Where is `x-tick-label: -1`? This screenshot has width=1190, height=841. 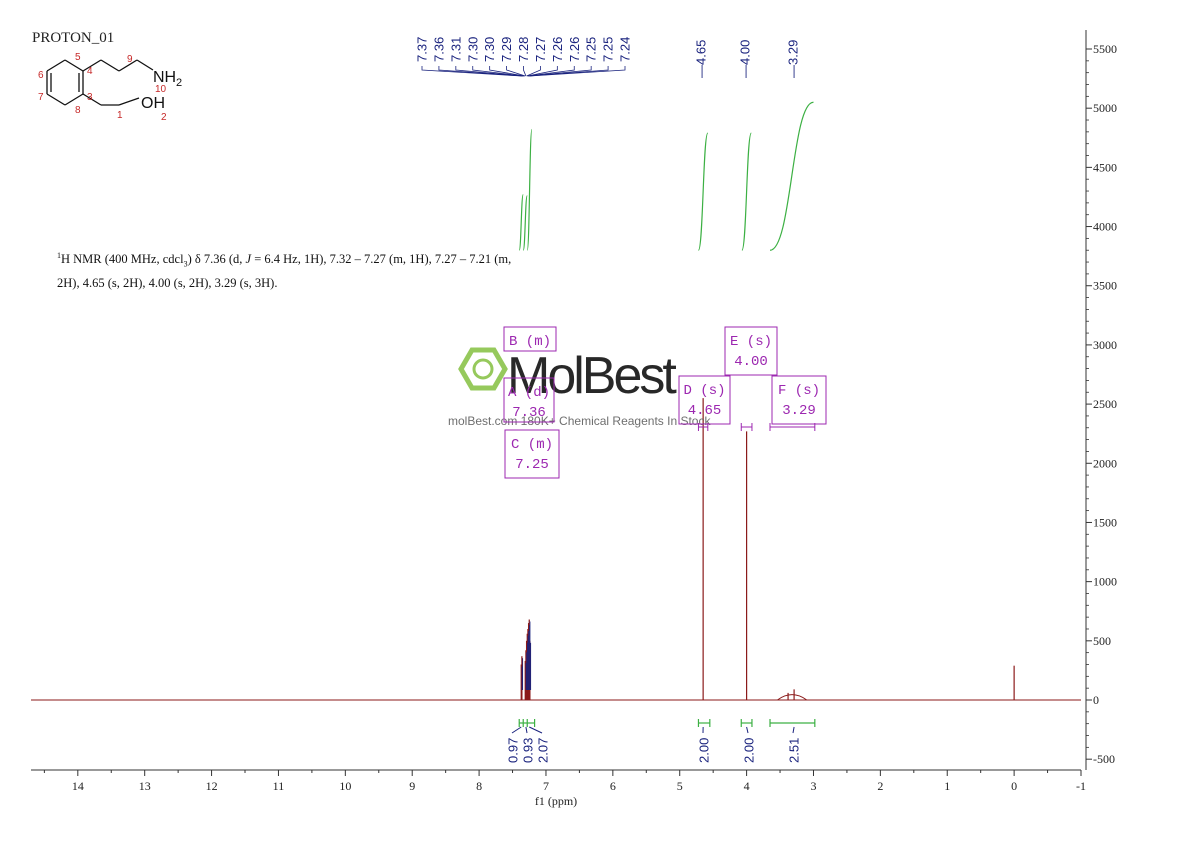 x-tick-label: -1 is located at coordinates (1081, 786).